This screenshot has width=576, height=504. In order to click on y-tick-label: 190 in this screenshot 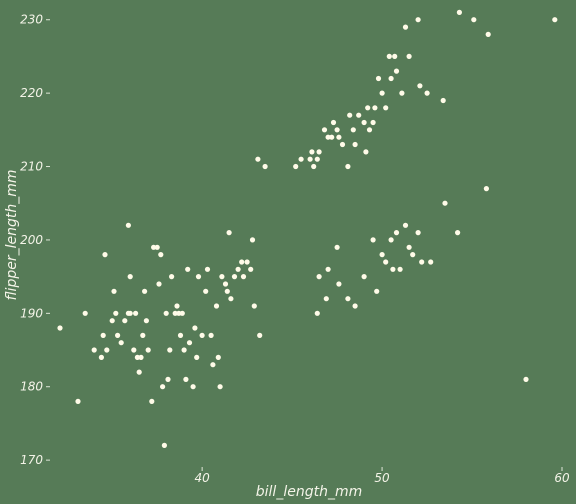, I will do `click(31, 313)`.